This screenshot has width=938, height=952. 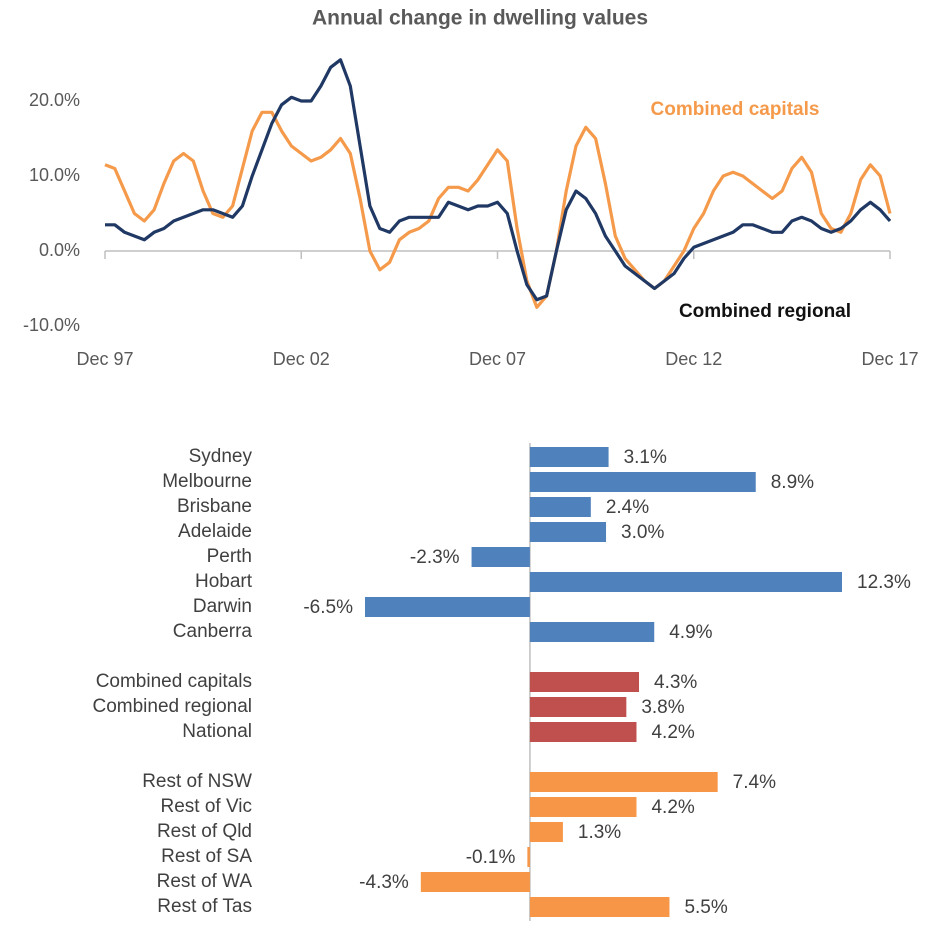 I want to click on value-label: -4.3%, so click(x=384, y=882).